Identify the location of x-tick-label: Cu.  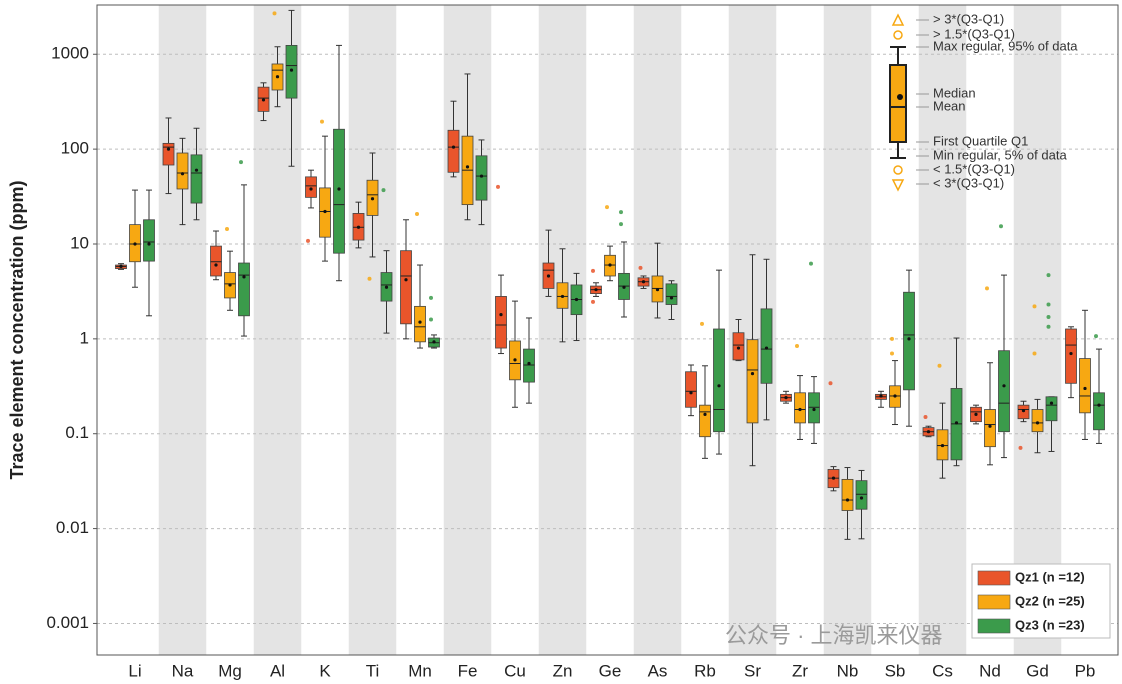
(515, 670).